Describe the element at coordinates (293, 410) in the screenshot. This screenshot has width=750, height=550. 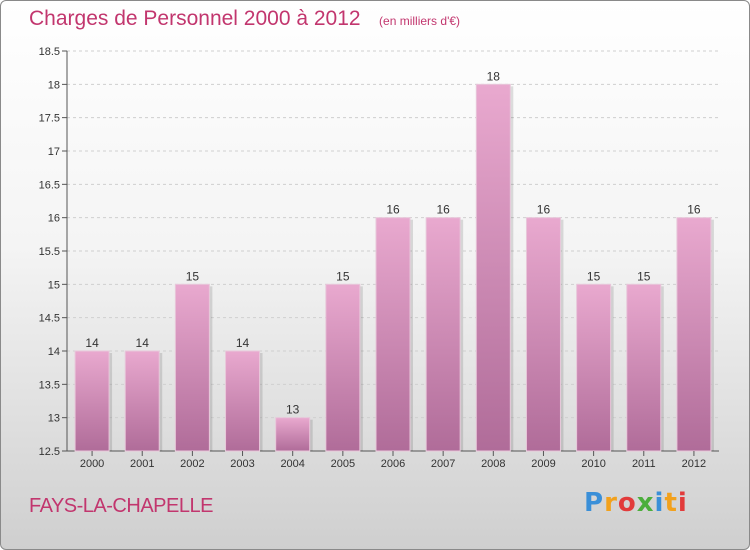
I see `data-label: 13` at that location.